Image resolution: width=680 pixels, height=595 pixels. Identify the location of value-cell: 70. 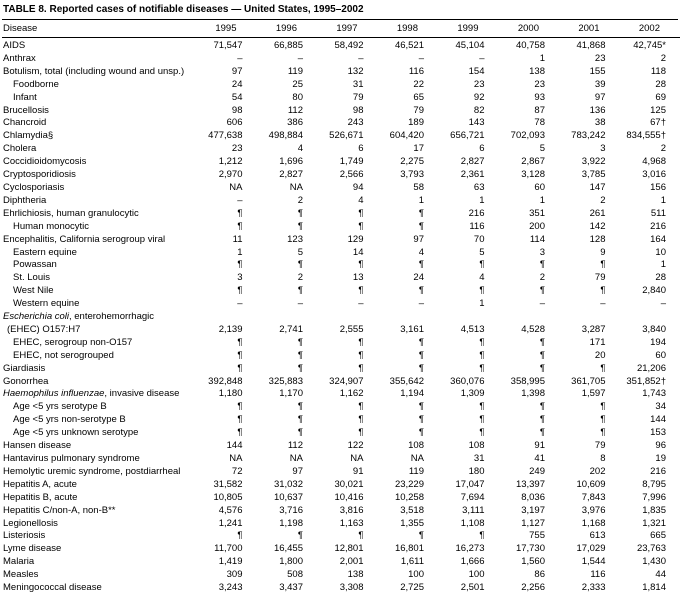
(470, 240).